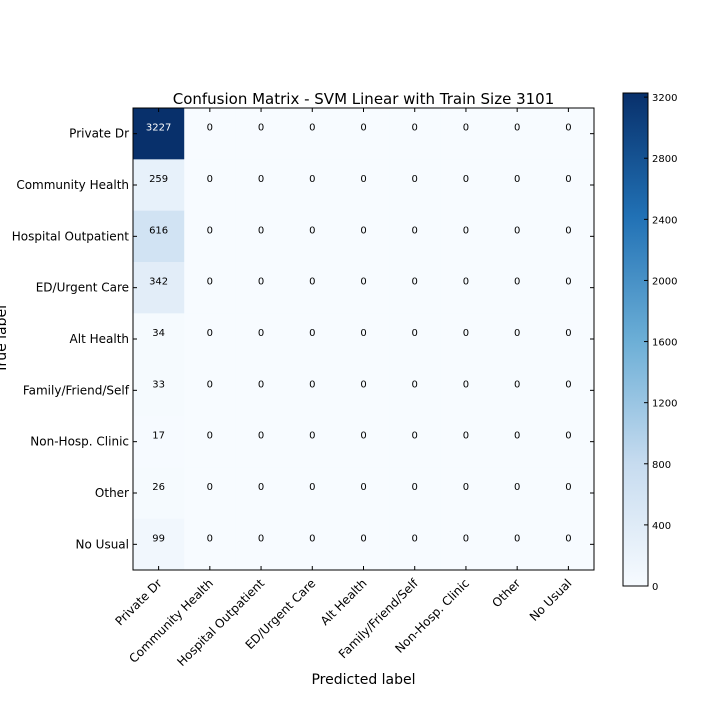  I want to click on cell-value: 17, so click(158, 436).